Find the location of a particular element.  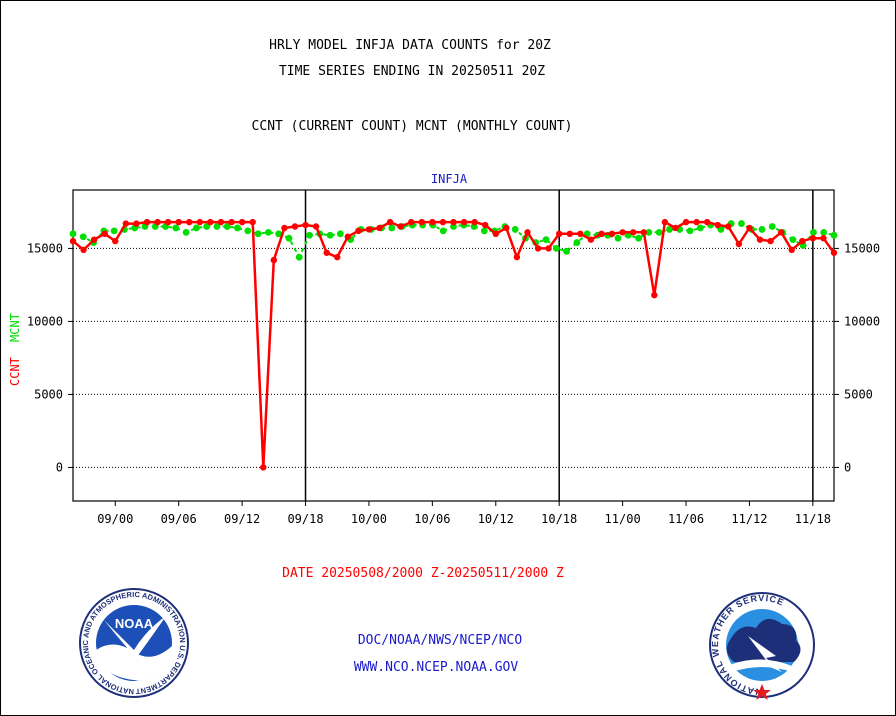

website-link: WWW.NCO.NCEP.NOAA.GOV is located at coordinates (436, 667).